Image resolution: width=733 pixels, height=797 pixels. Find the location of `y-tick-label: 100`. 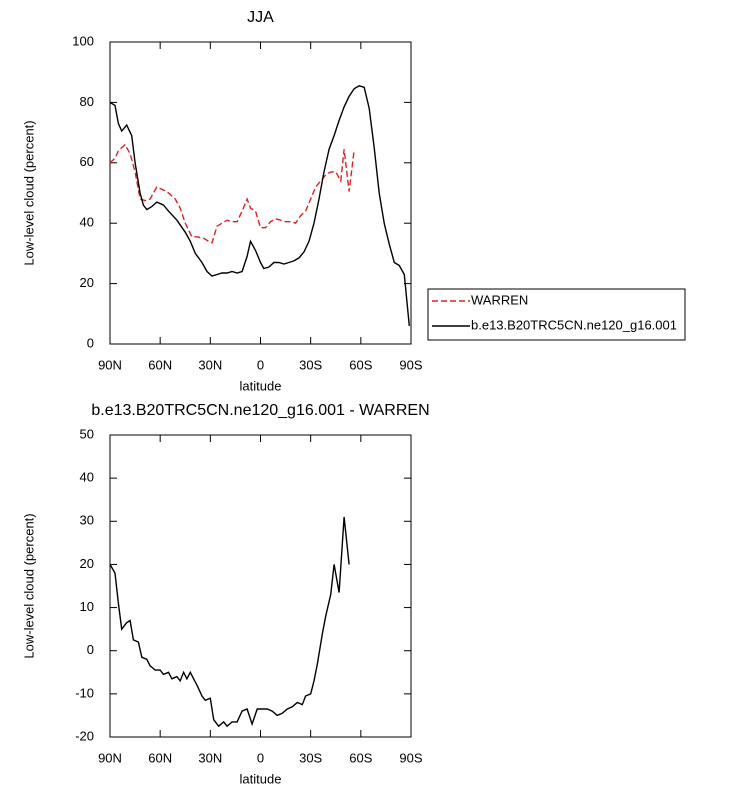

y-tick-label: 100 is located at coordinates (83, 40).